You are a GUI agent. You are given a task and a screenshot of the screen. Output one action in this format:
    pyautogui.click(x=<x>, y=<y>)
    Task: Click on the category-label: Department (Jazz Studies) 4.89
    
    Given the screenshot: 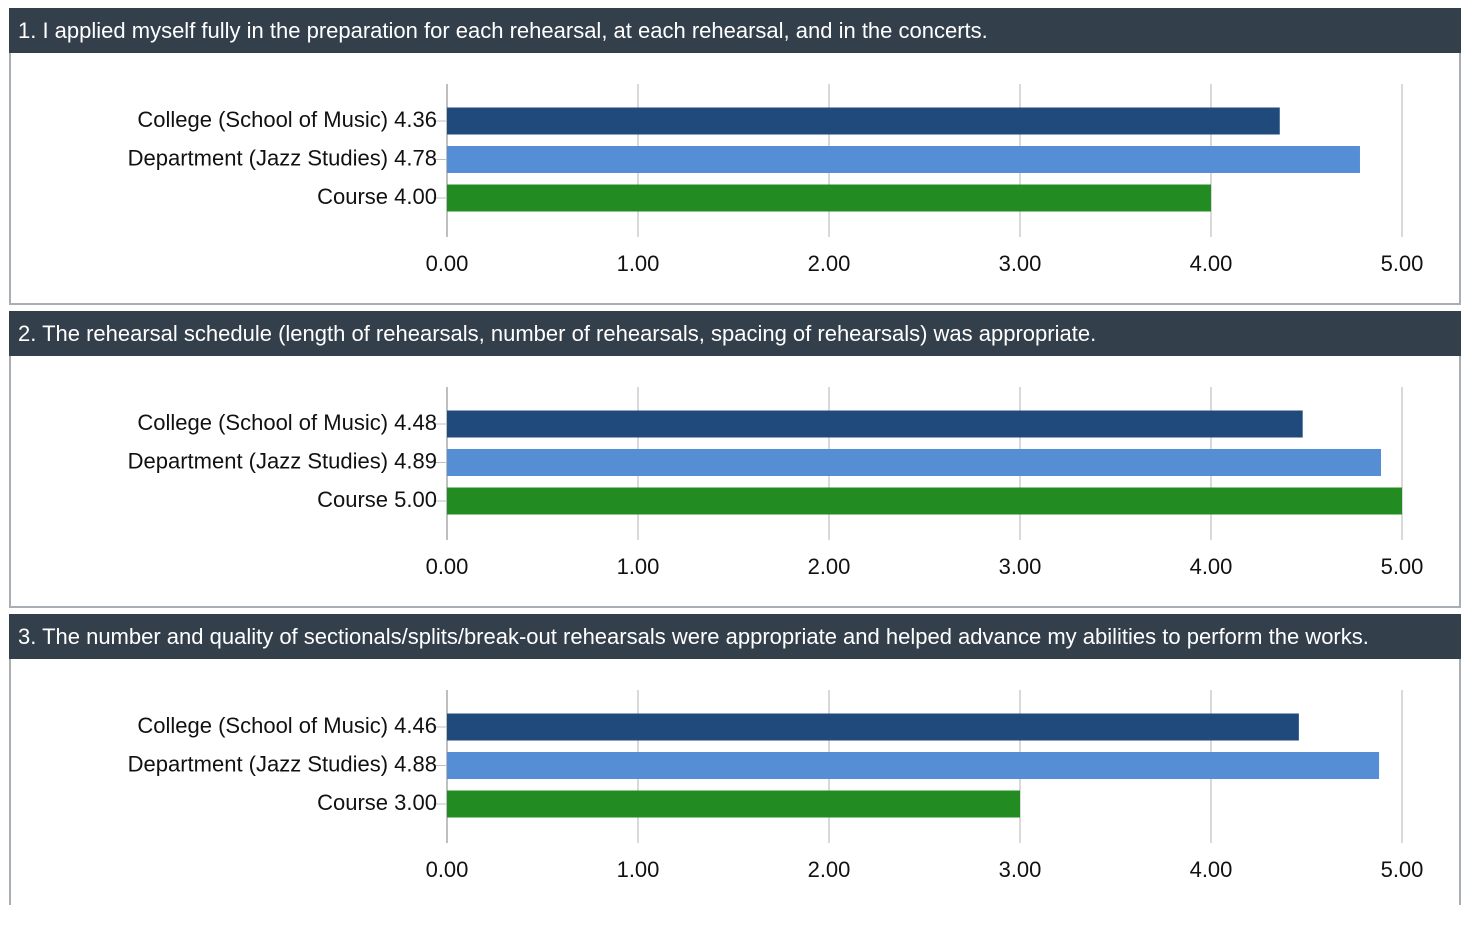 What is the action you would take?
    pyautogui.click(x=282, y=460)
    